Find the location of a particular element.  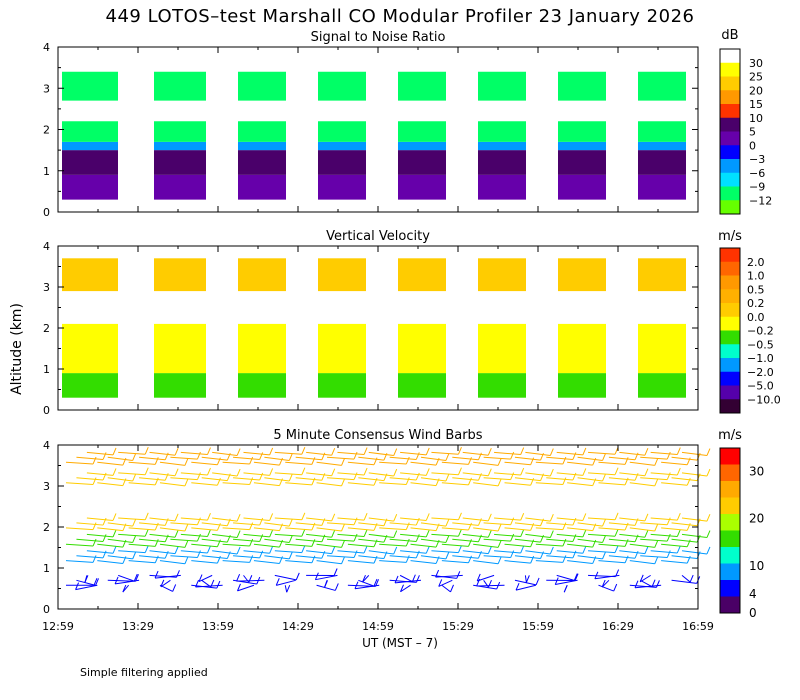

panel-title-1: Signal to Noise Ratio is located at coordinates (378, 37).